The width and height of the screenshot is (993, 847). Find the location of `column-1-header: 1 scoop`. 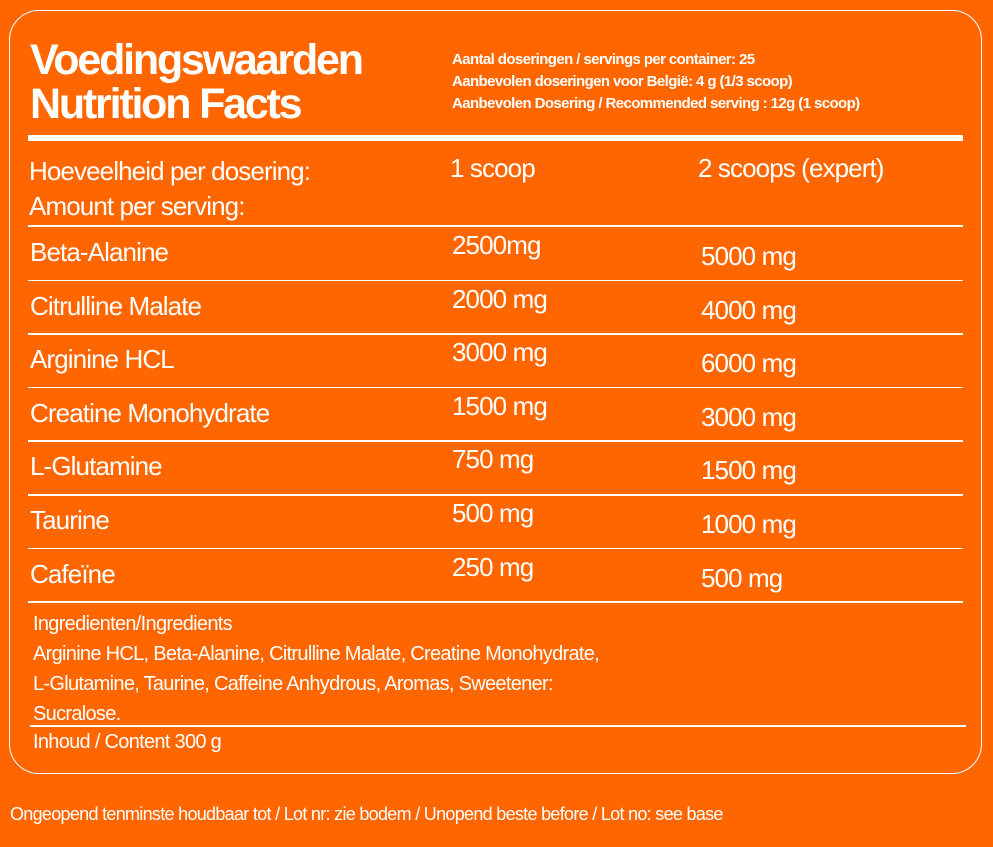

column-1-header: 1 scoop is located at coordinates (493, 168).